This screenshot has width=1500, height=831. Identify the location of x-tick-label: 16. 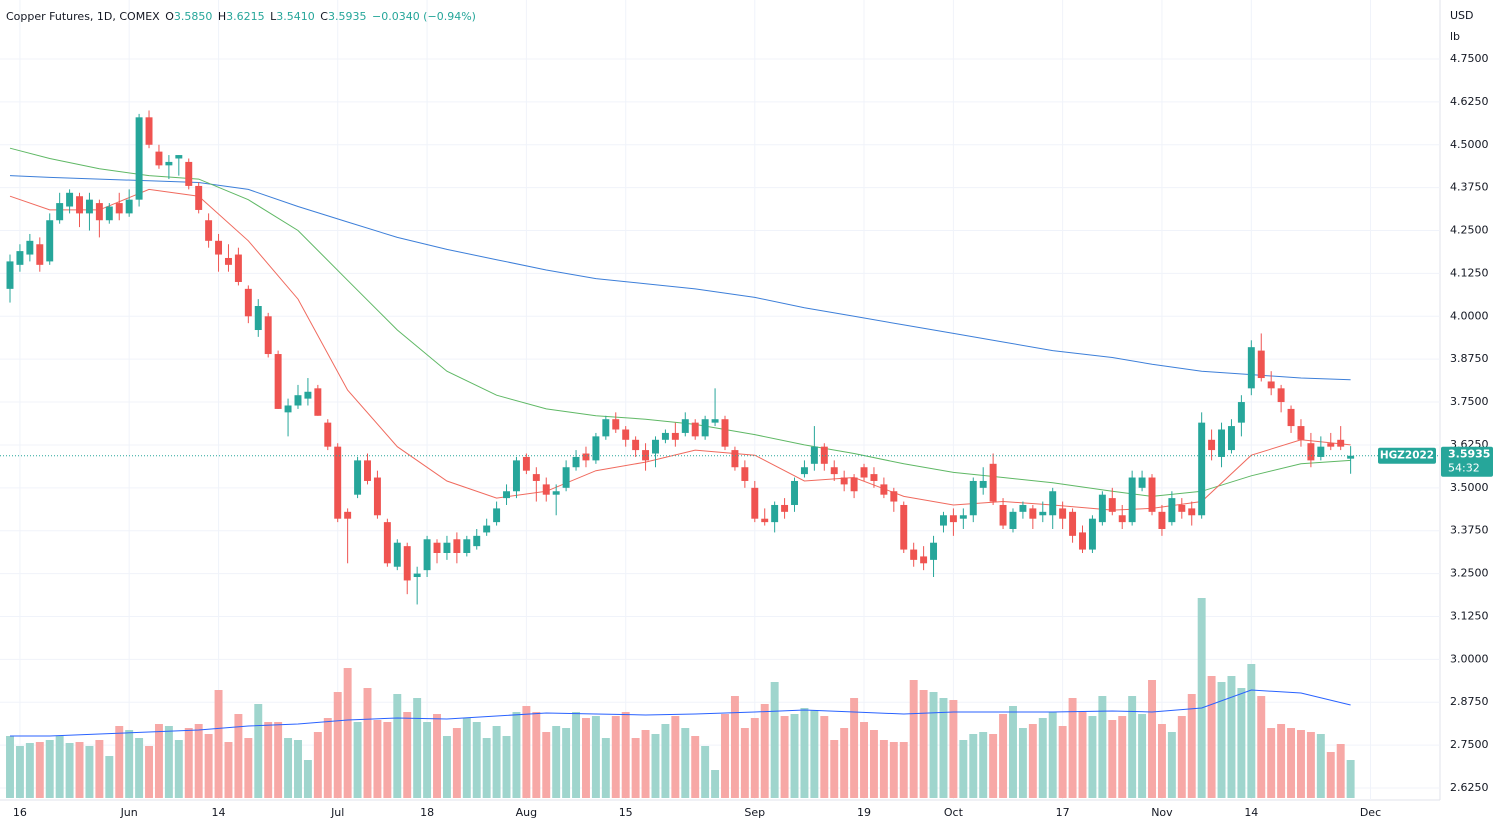
(20, 812).